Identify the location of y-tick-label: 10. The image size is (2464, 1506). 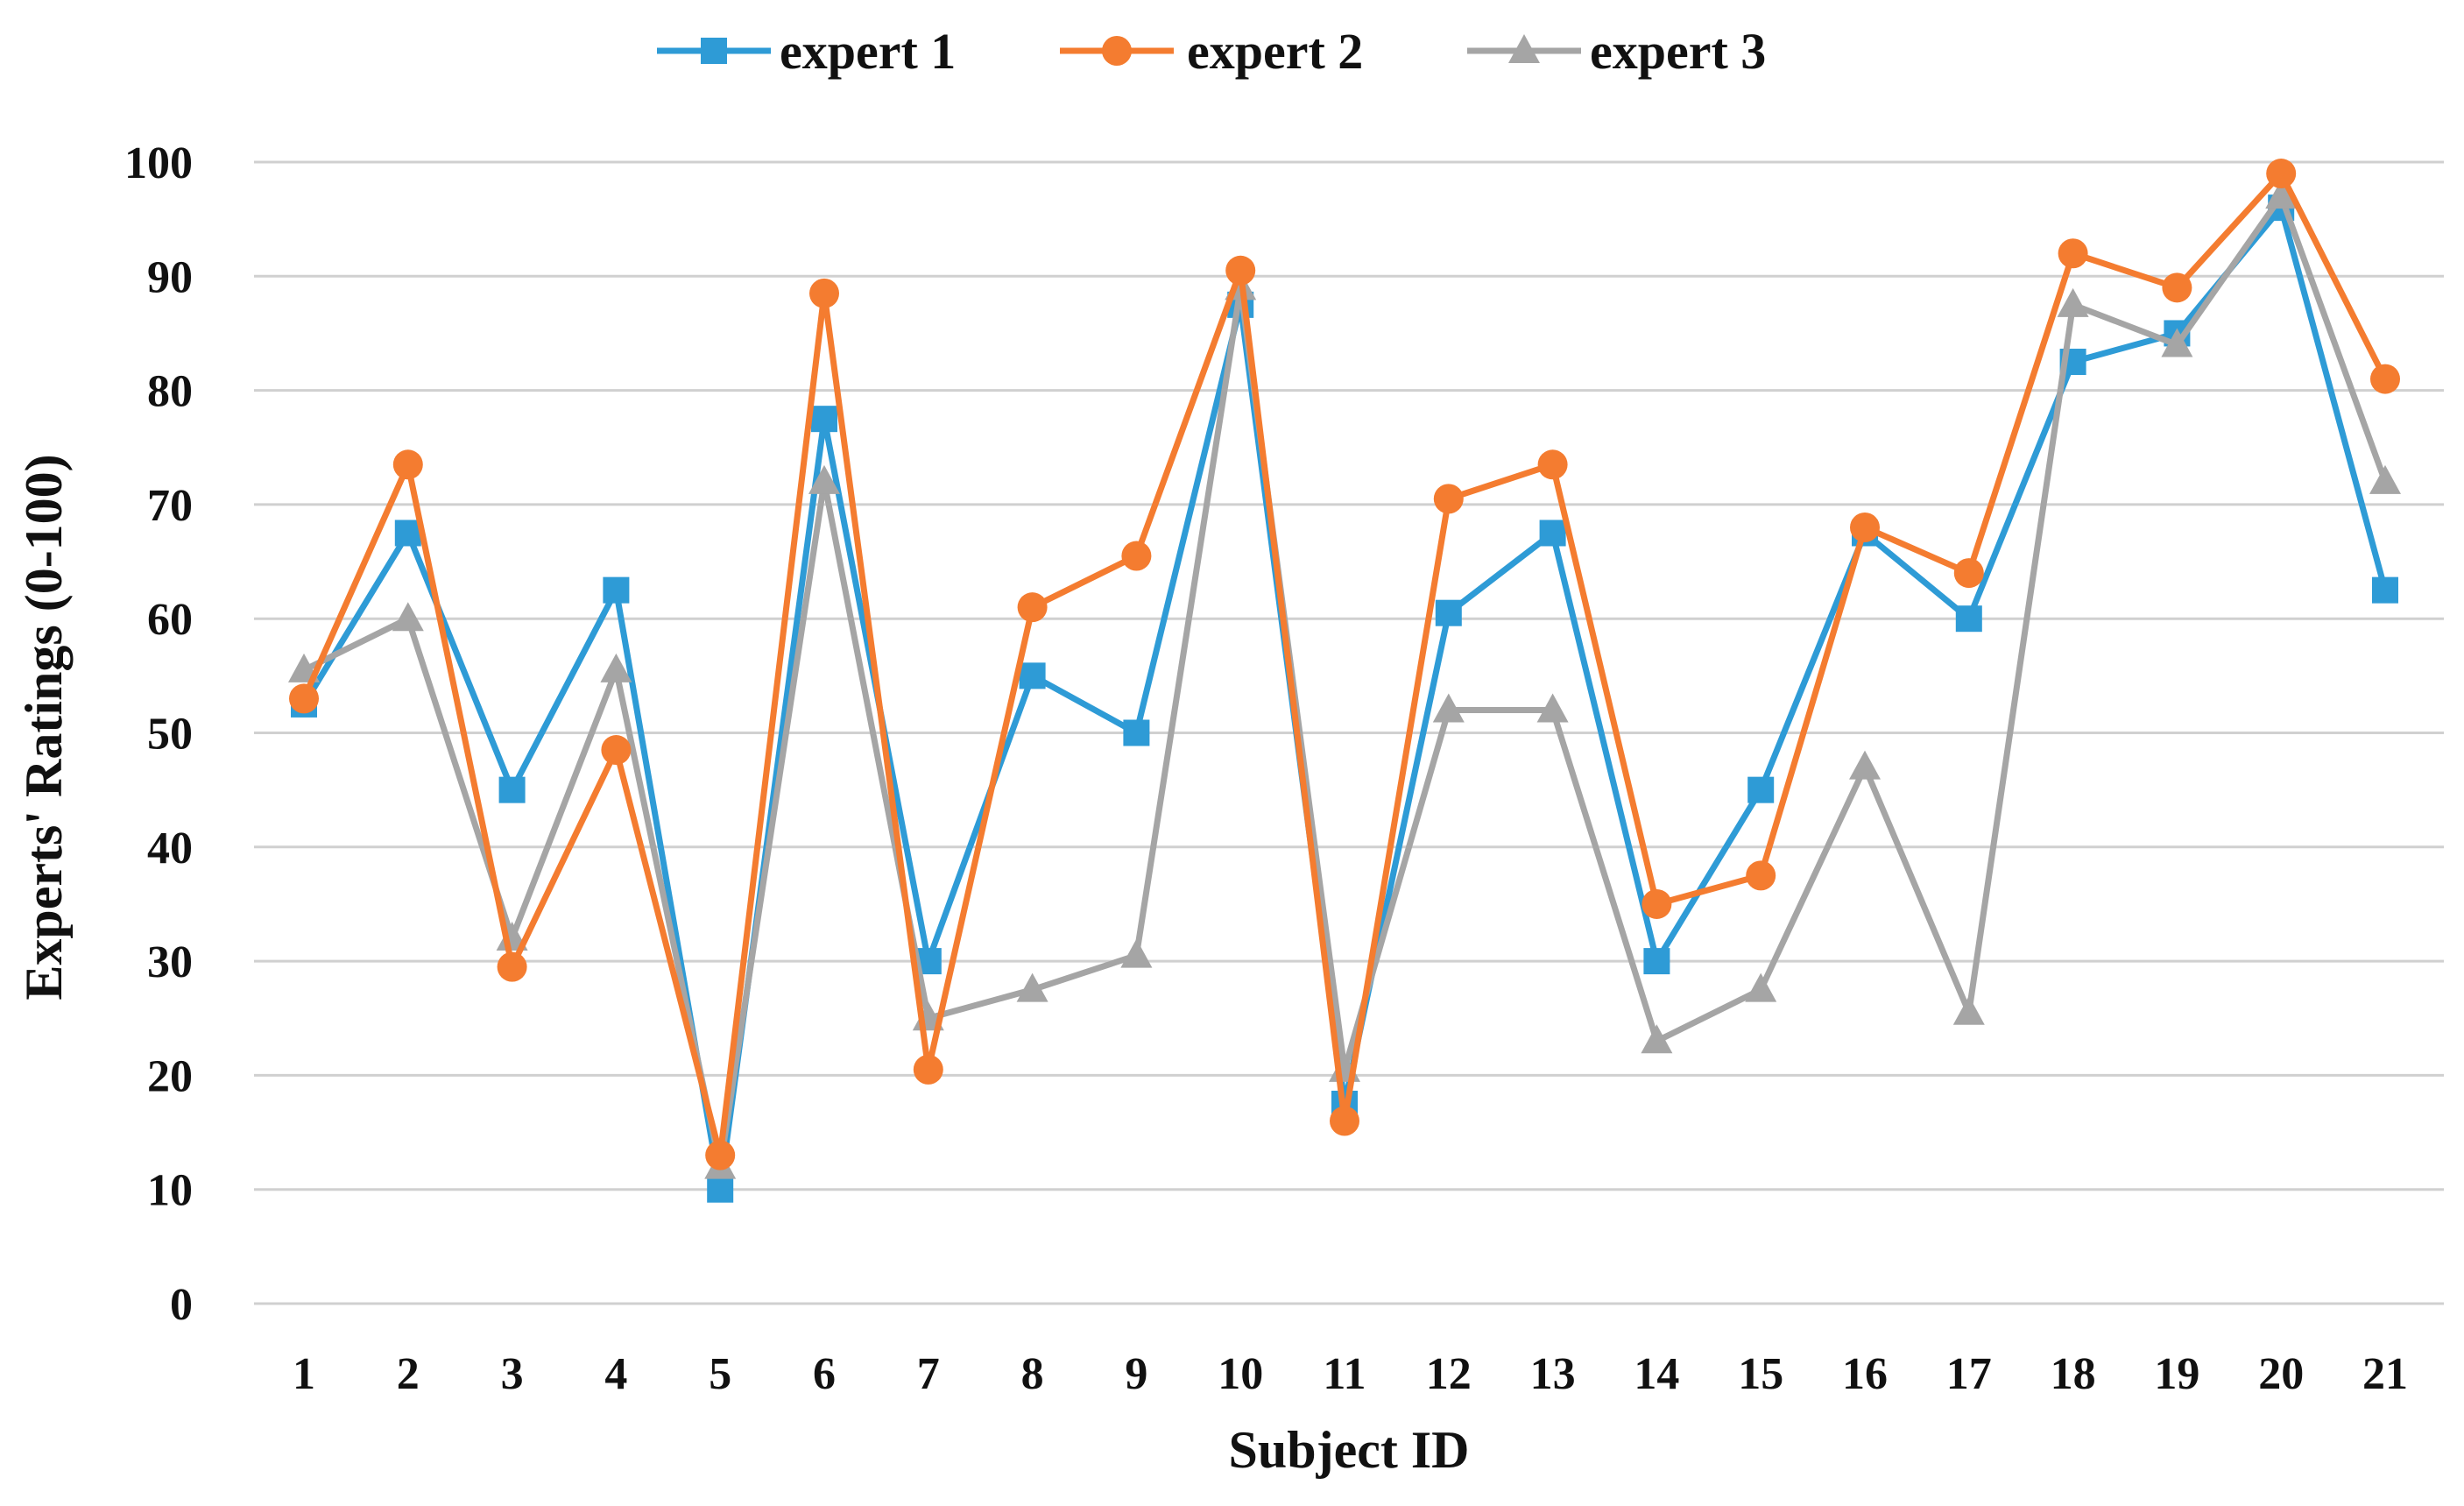
(170, 1191).